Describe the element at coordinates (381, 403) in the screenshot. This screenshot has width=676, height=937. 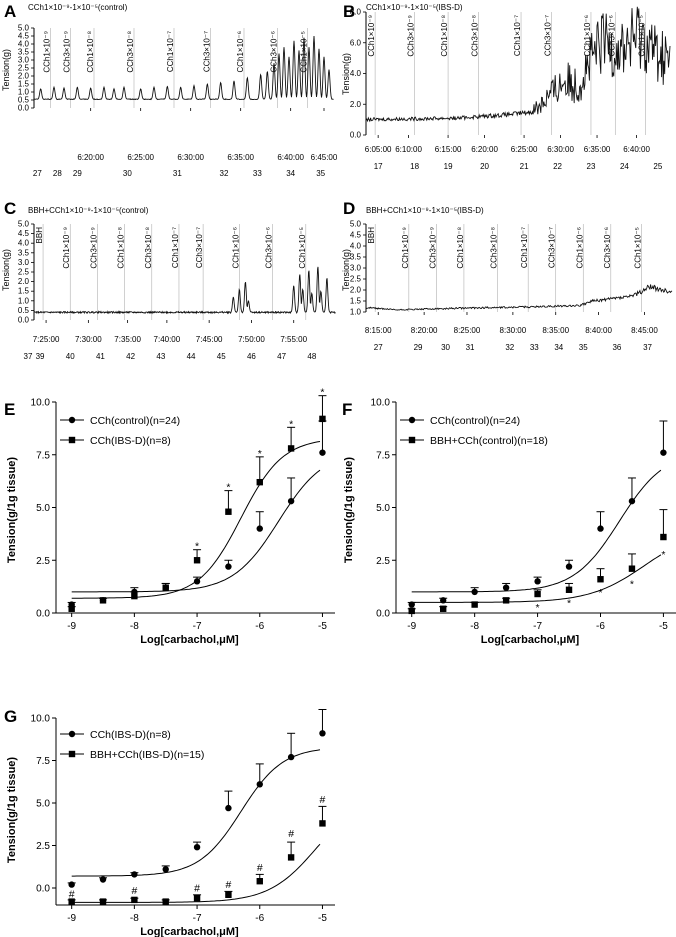
I see `y-tick-label: 10.0` at that location.